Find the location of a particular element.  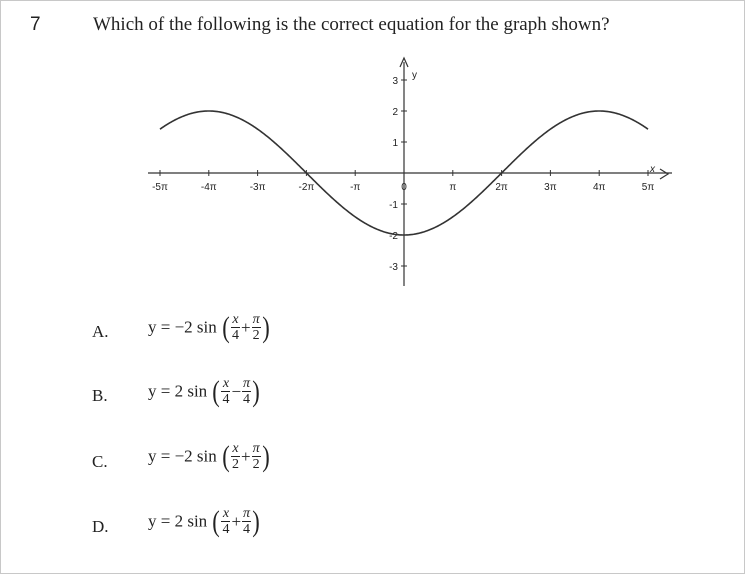

y-tick-label: -3 is located at coordinates (393, 267).